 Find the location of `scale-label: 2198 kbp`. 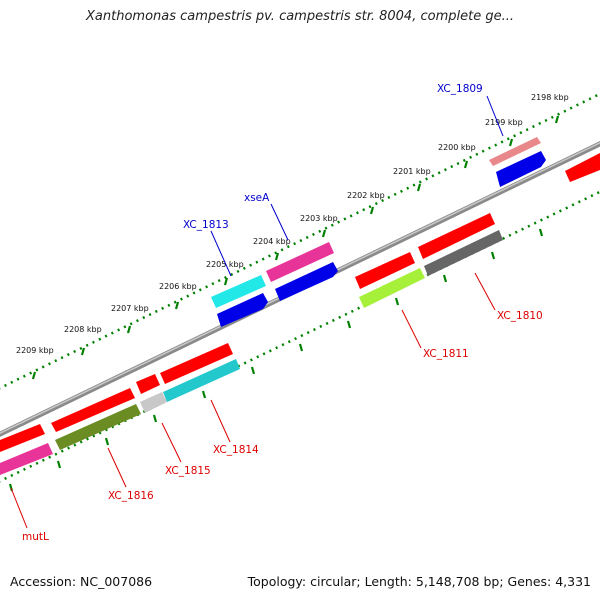

scale-label: 2198 kbp is located at coordinates (550, 97).